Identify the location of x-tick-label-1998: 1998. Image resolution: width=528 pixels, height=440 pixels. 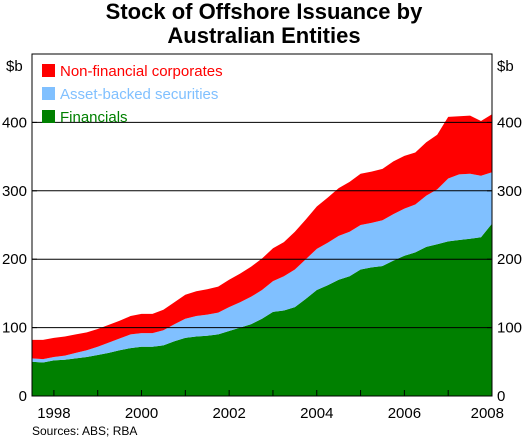
(53, 413).